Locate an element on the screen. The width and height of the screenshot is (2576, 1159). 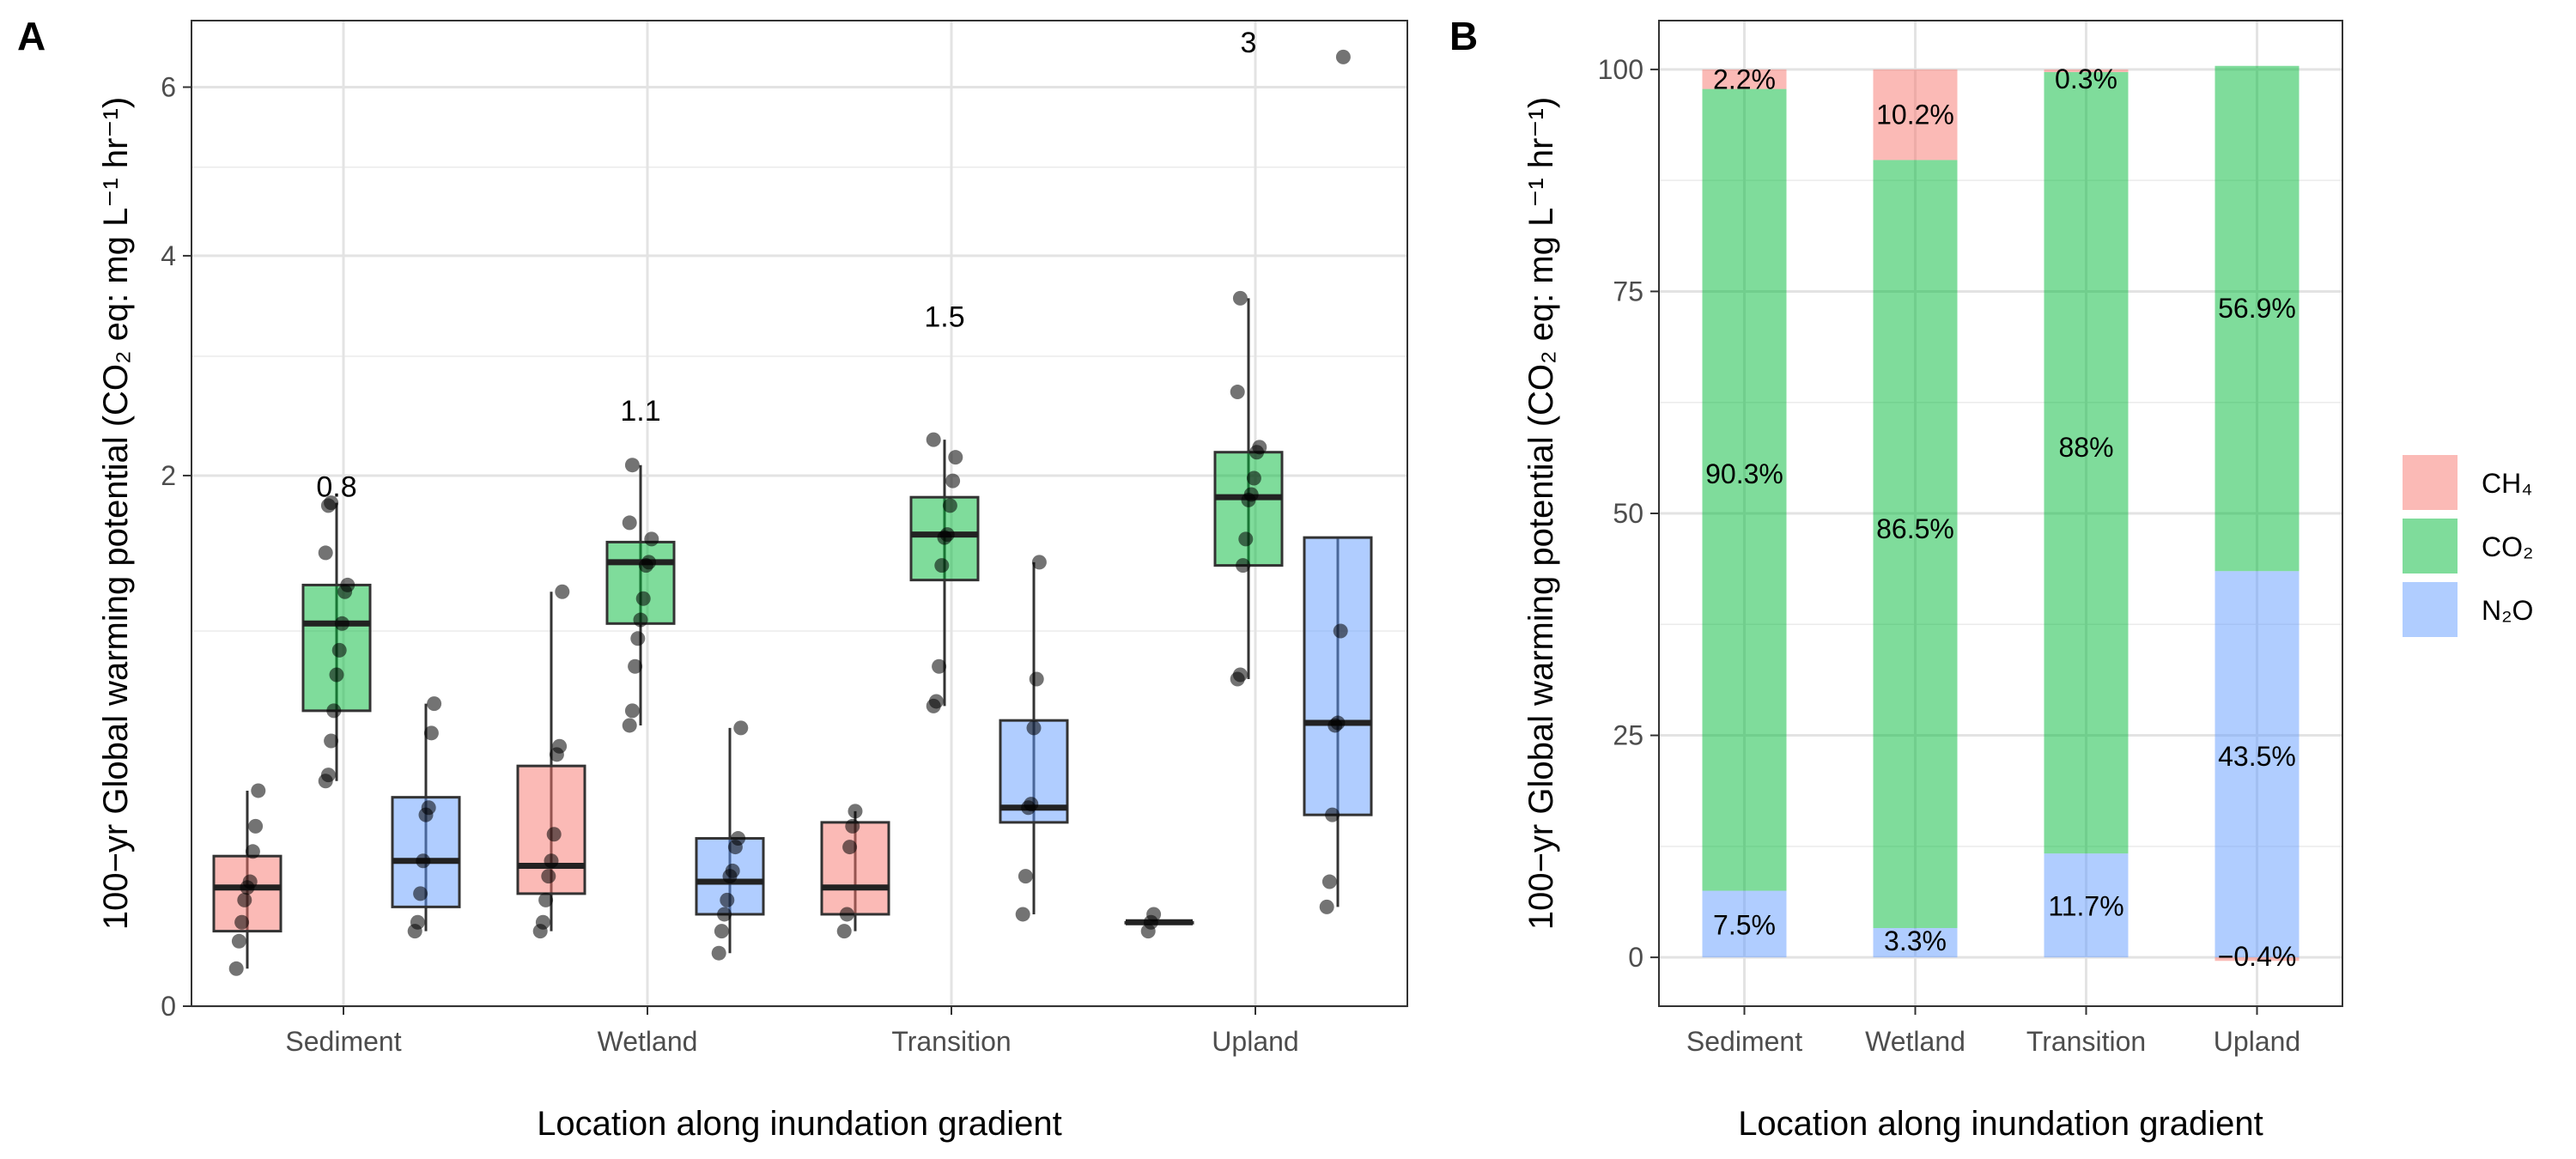
data-label-co2-transition: 88% is located at coordinates (2085, 448).